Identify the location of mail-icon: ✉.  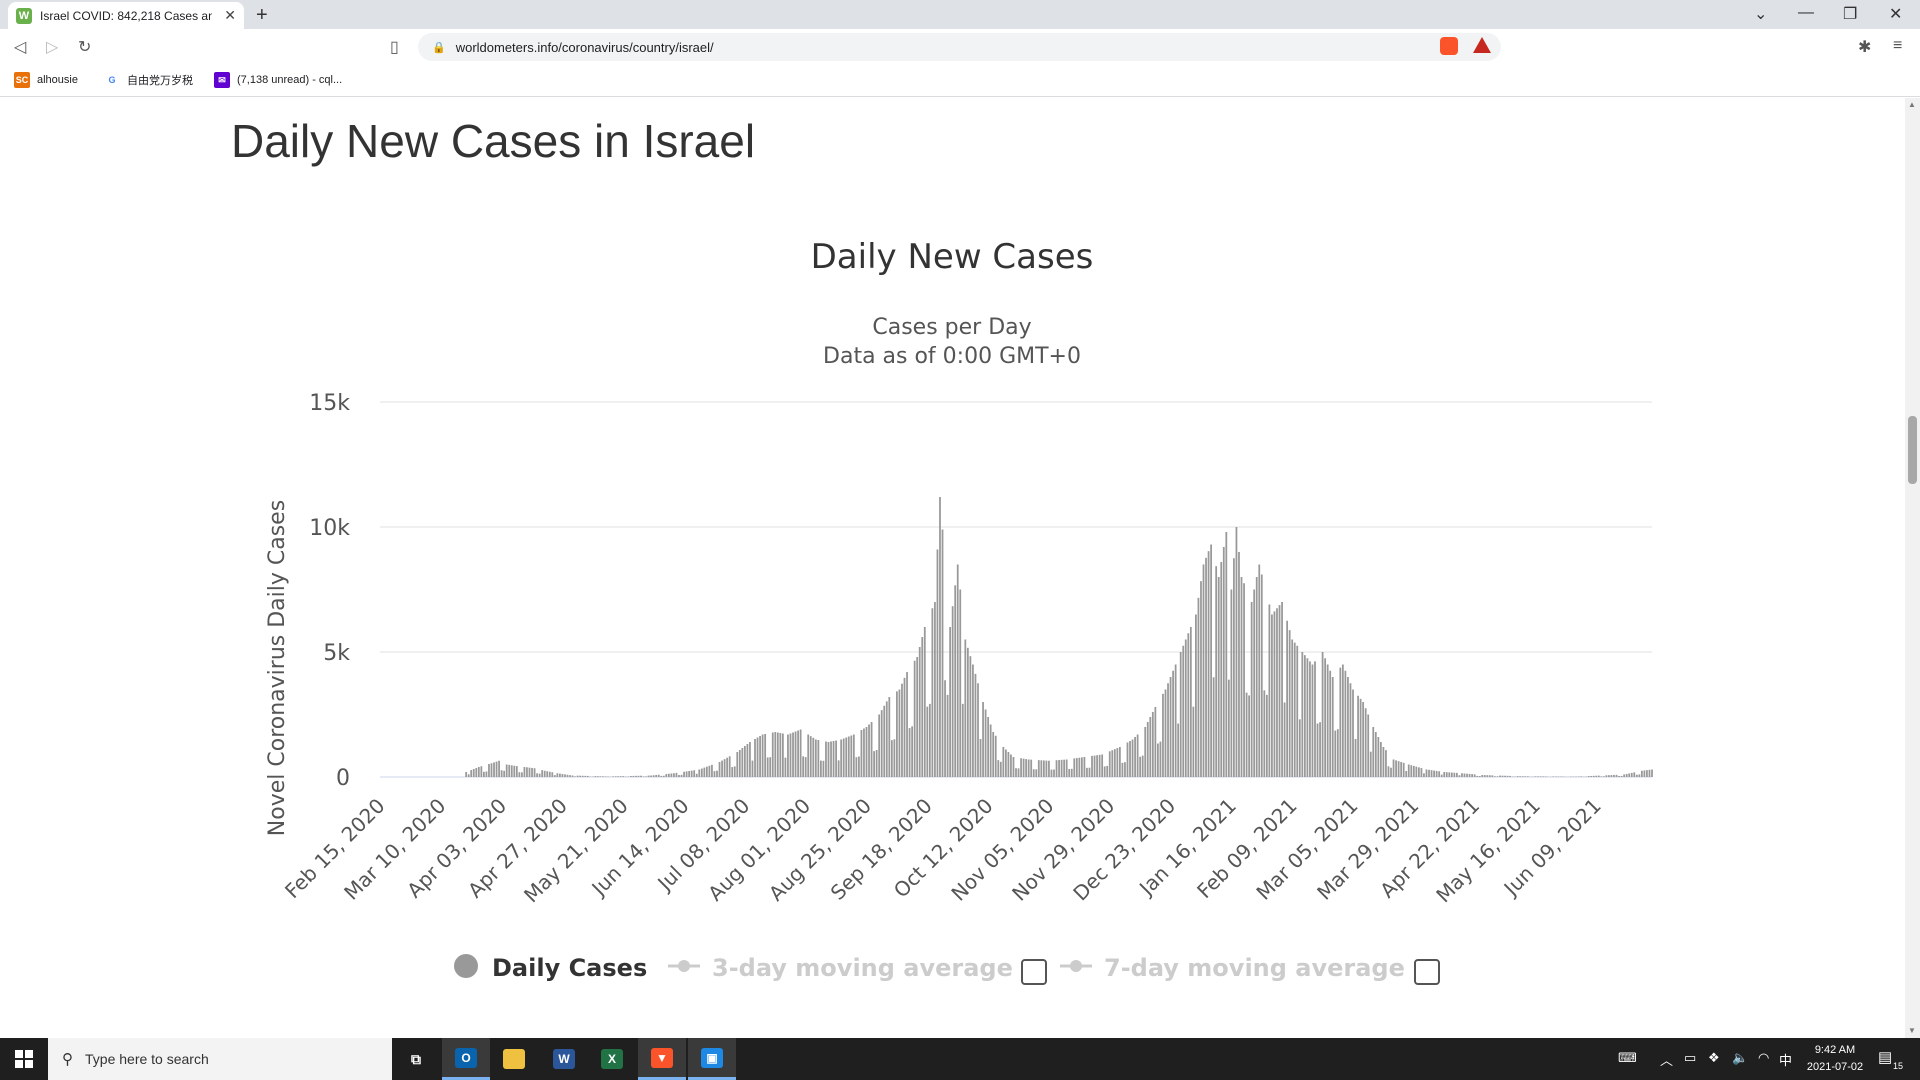
(222, 80).